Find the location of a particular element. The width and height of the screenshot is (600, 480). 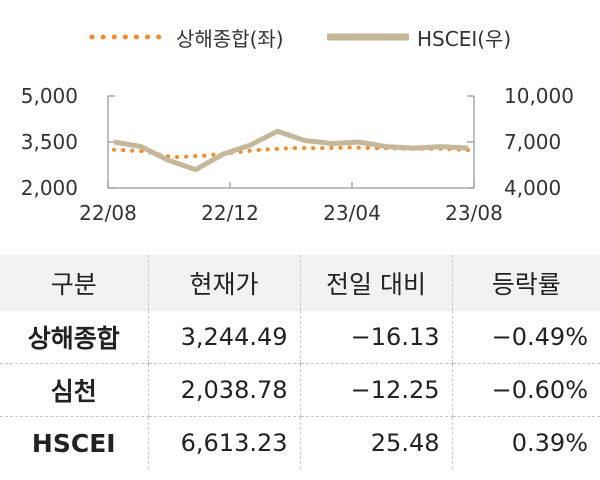

header-rate: 등락률 is located at coordinates (525, 283).